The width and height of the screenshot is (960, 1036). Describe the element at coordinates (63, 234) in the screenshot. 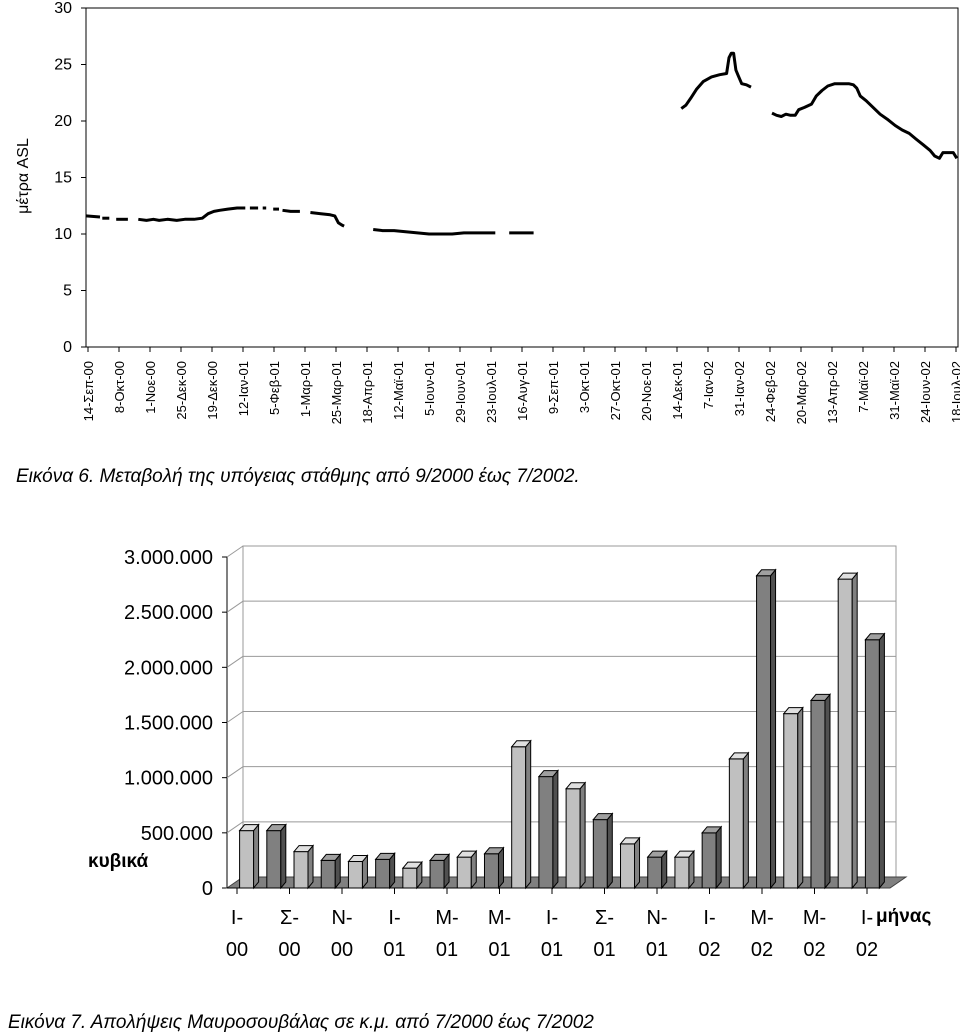

I see `y-tick-label: 10` at that location.